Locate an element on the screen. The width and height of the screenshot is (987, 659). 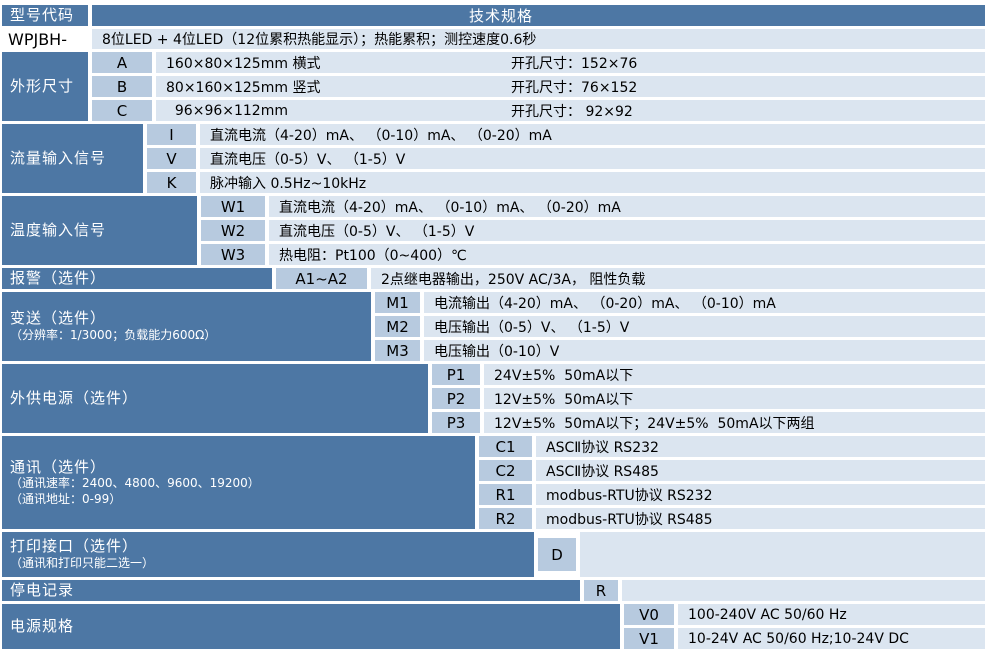
desc-cell: 160×80×125mm 横式 开孔尺寸：152×76 is located at coordinates (570, 62).